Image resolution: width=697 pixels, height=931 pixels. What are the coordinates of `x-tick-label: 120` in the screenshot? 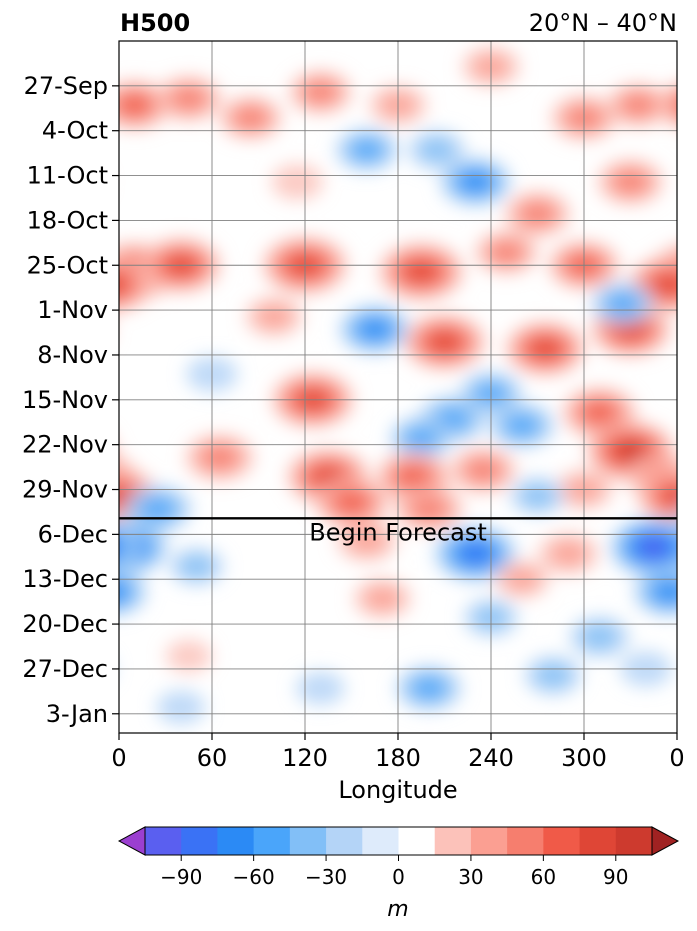 It's located at (305, 758).